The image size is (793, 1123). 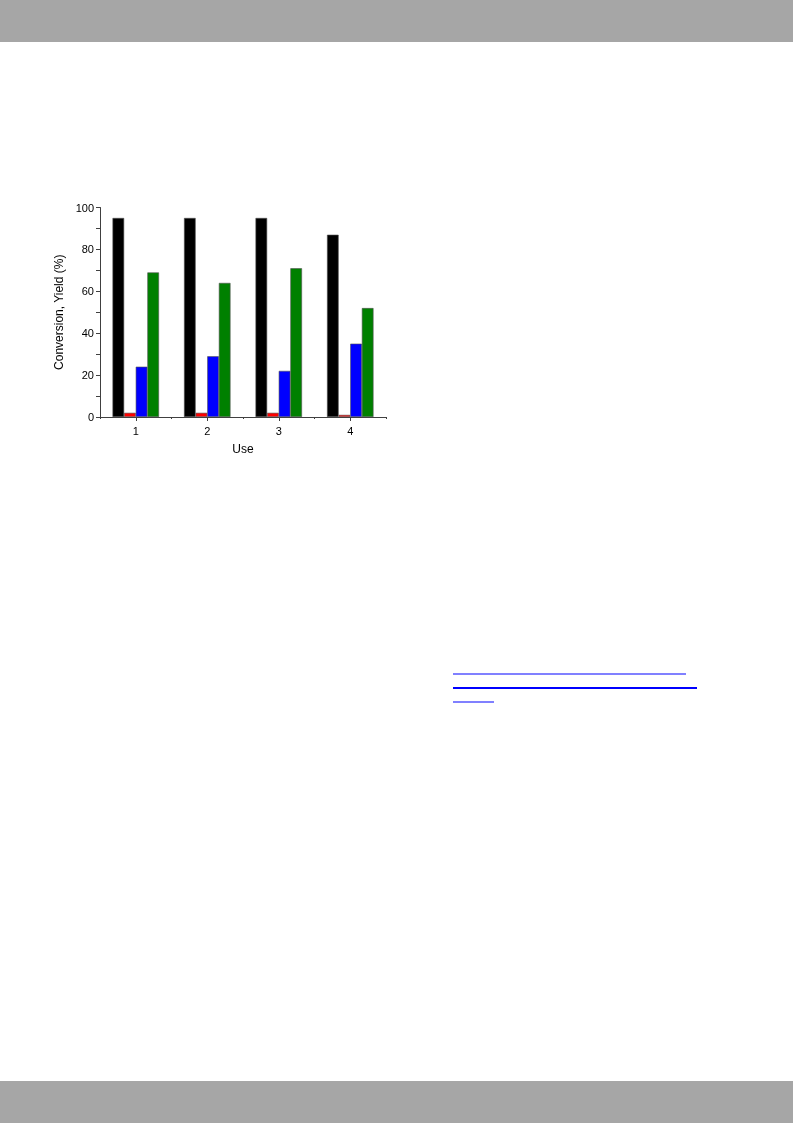 I want to click on x-tick-label: 2, so click(x=207, y=430).